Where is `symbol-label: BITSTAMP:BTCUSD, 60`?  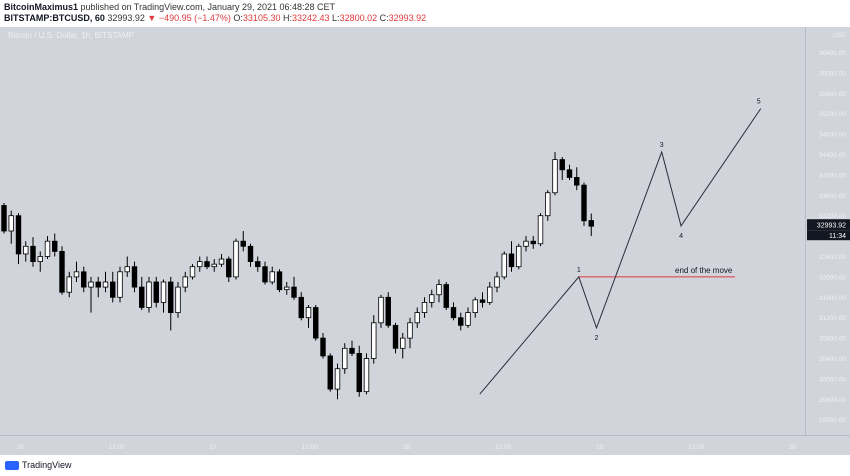
symbol-label: BITSTAMP:BTCUSD, 60 is located at coordinates (54, 18).